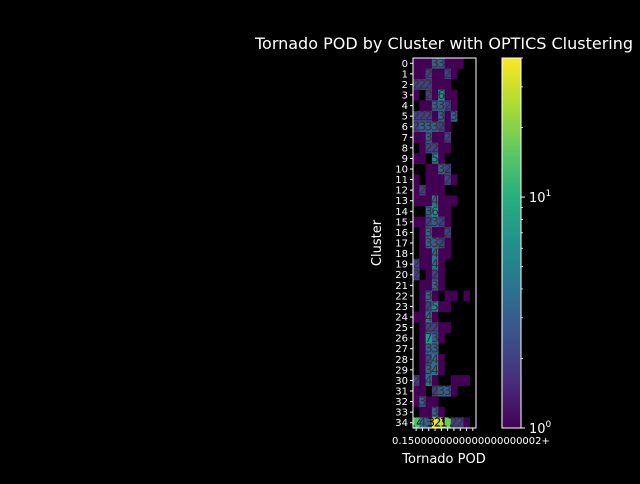 The image size is (640, 484). What do you see at coordinates (401, 180) in the screenshot?
I see `y-tick-label: 11` at bounding box center [401, 180].